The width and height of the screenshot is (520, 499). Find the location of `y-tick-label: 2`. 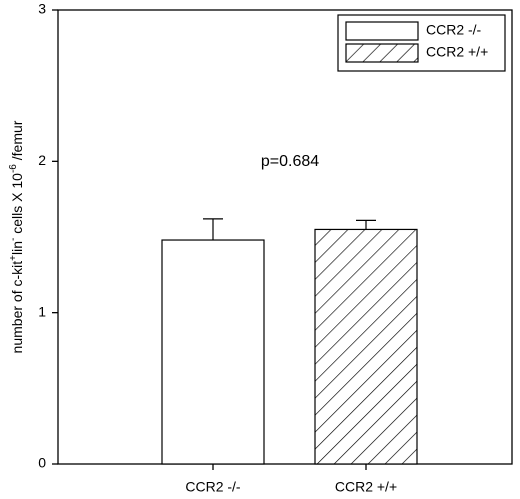

y-tick-label: 2 is located at coordinates (42, 160).